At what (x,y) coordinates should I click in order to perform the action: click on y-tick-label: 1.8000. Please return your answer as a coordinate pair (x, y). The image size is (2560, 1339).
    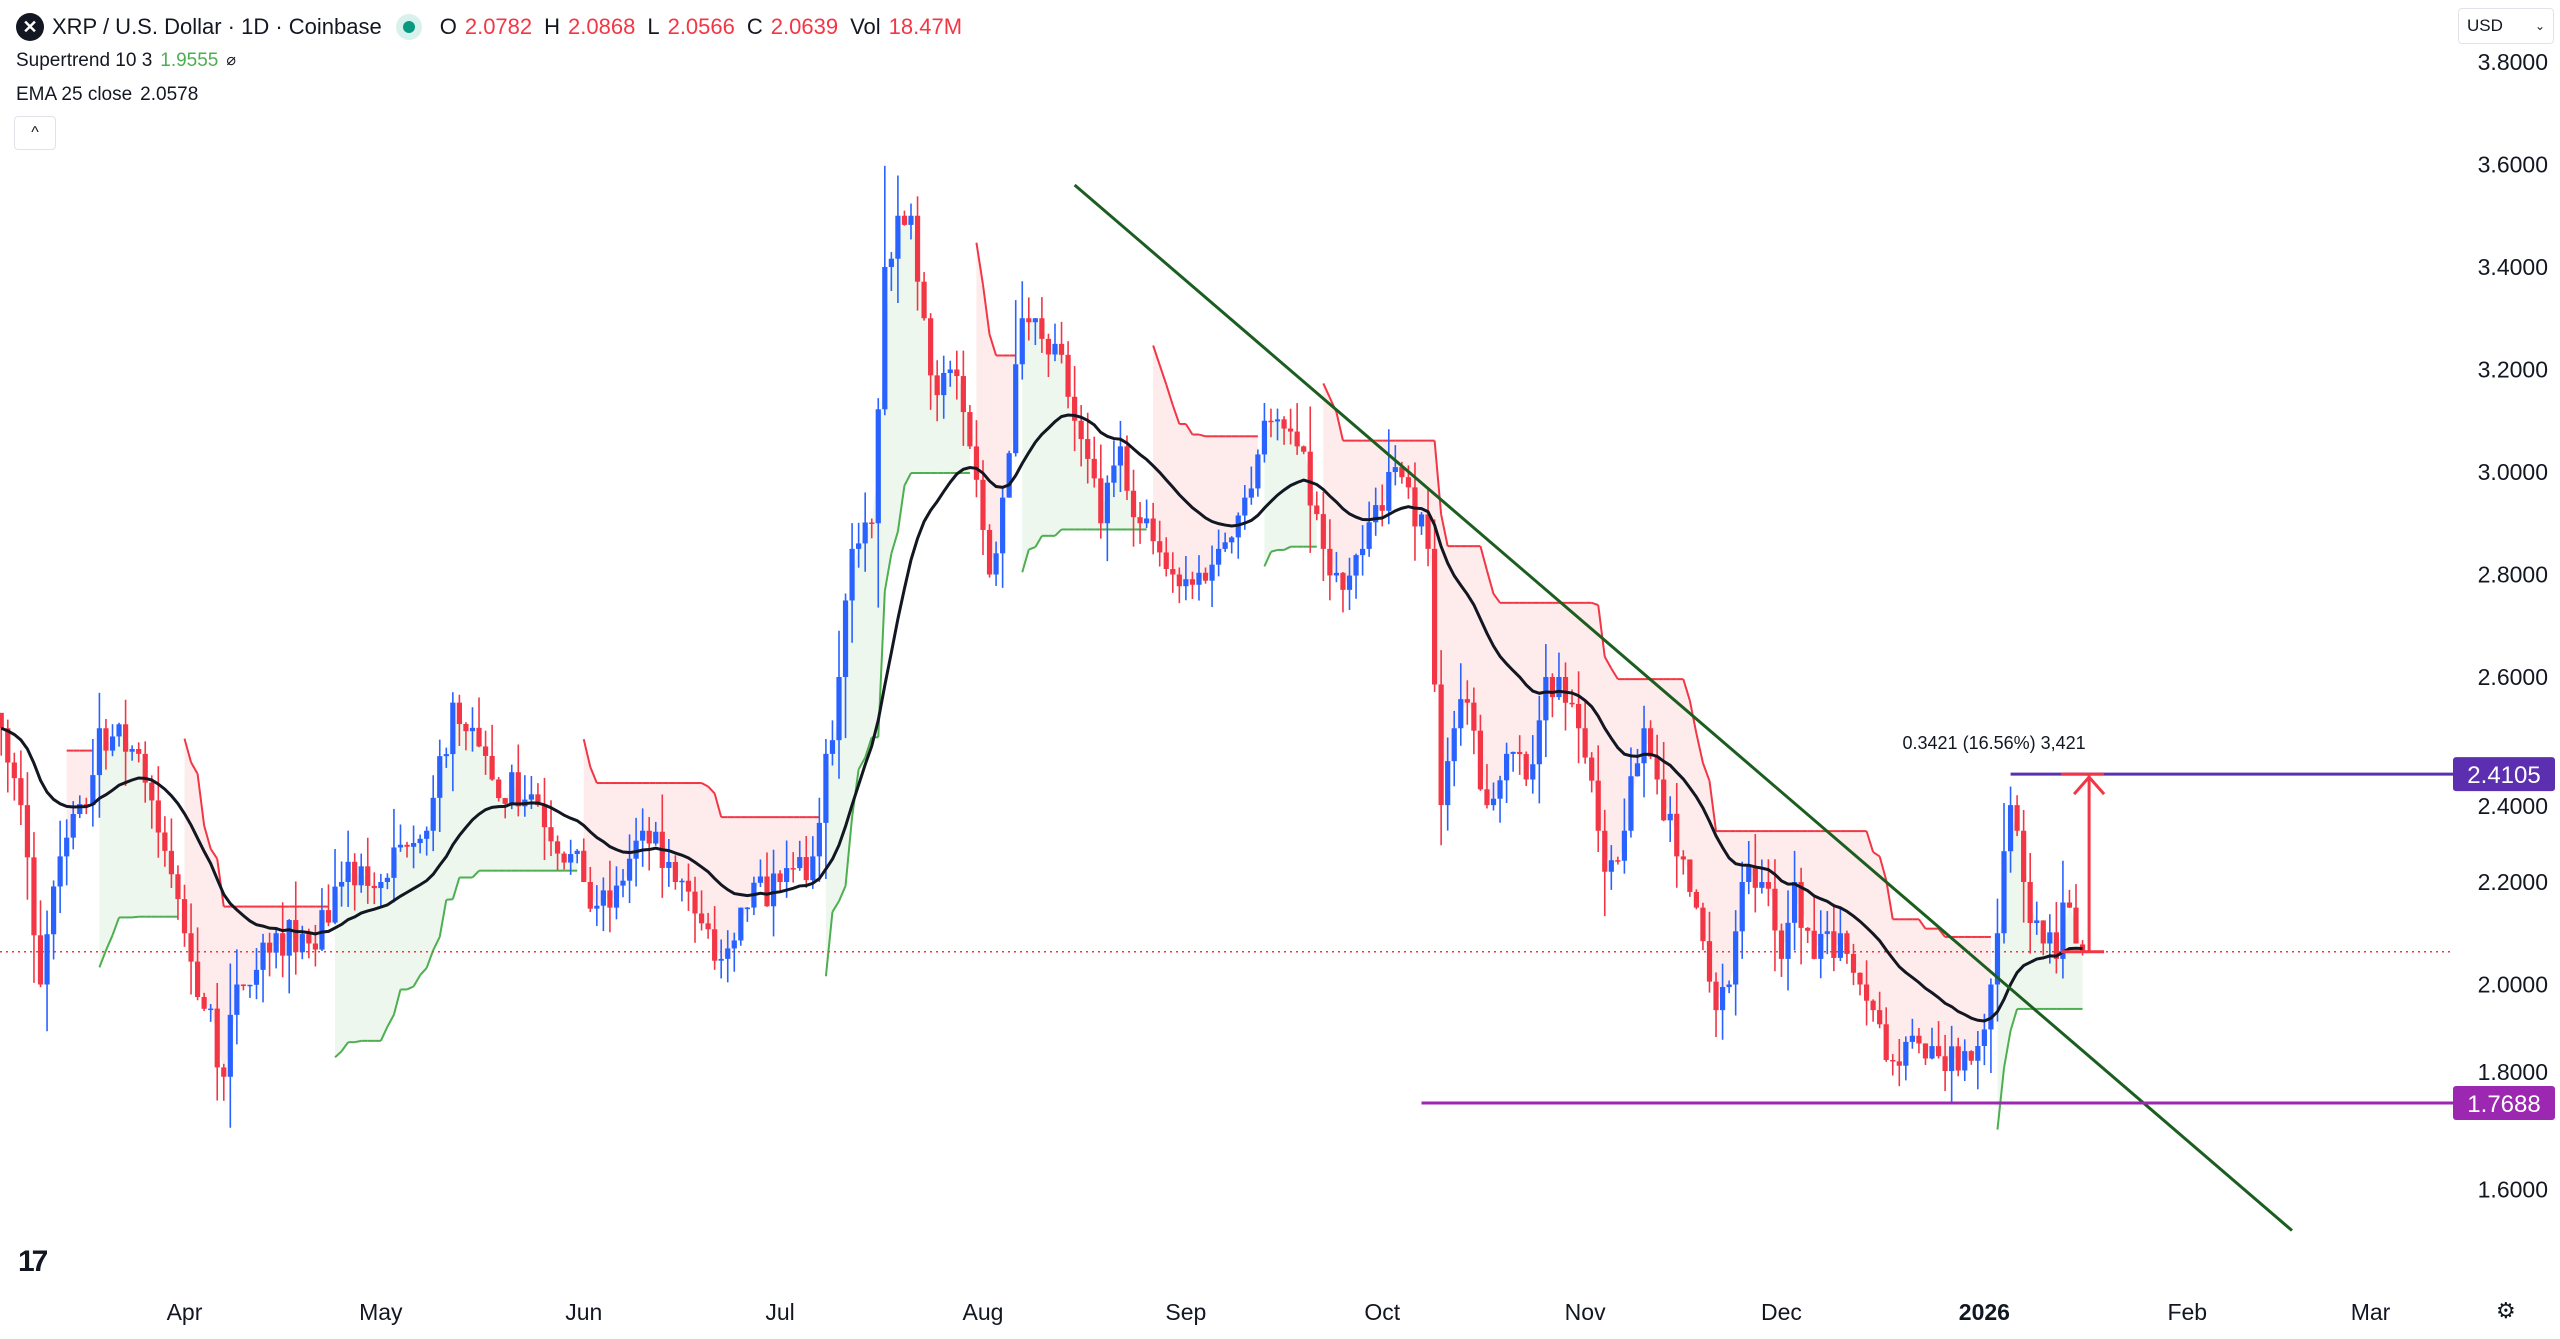
    Looking at the image, I should click on (2513, 1072).